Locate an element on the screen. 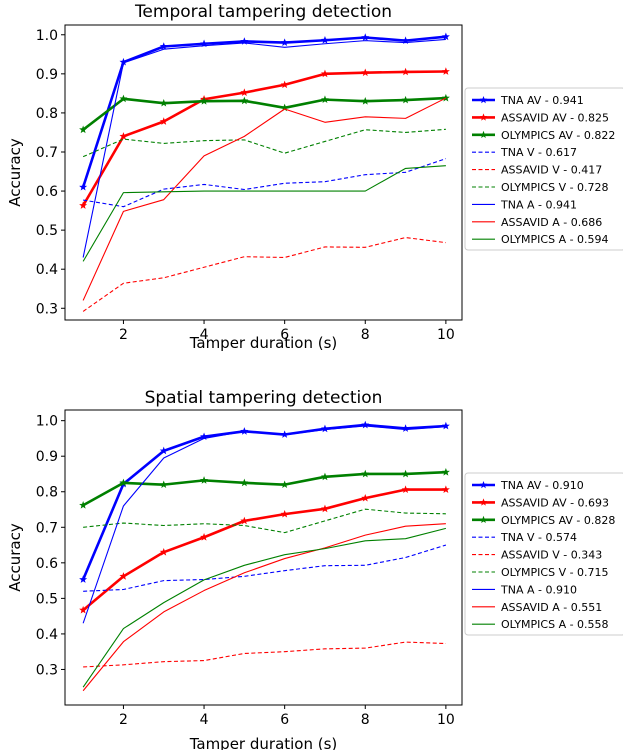 The image size is (623, 750). legend-label-8: OLYMPICS A - 0.594 is located at coordinates (555, 239).